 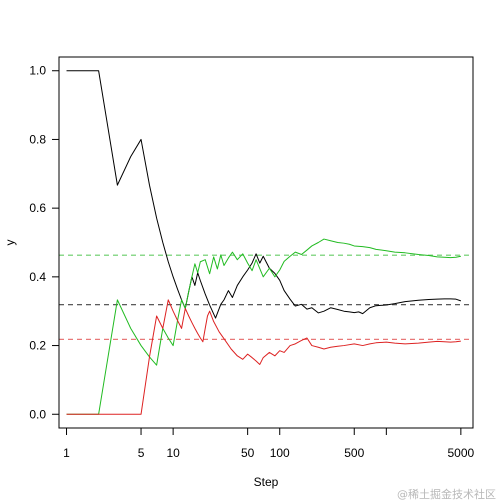 What do you see at coordinates (266, 482) in the screenshot?
I see `x-axis-title: Step` at bounding box center [266, 482].